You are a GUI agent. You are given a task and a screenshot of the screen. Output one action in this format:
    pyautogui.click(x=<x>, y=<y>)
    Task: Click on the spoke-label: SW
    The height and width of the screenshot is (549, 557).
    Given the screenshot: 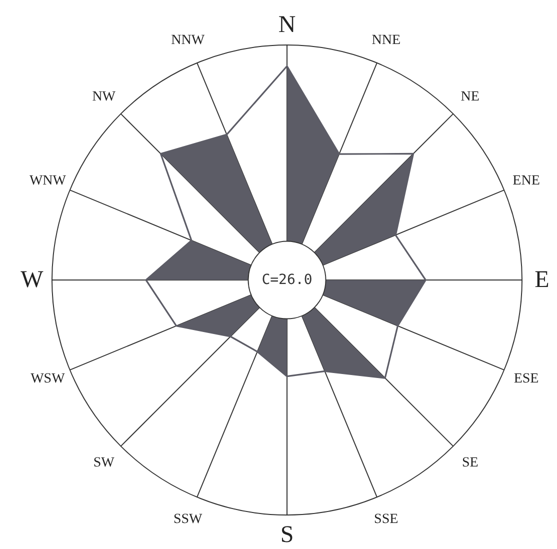 What is the action you would take?
    pyautogui.click(x=104, y=463)
    